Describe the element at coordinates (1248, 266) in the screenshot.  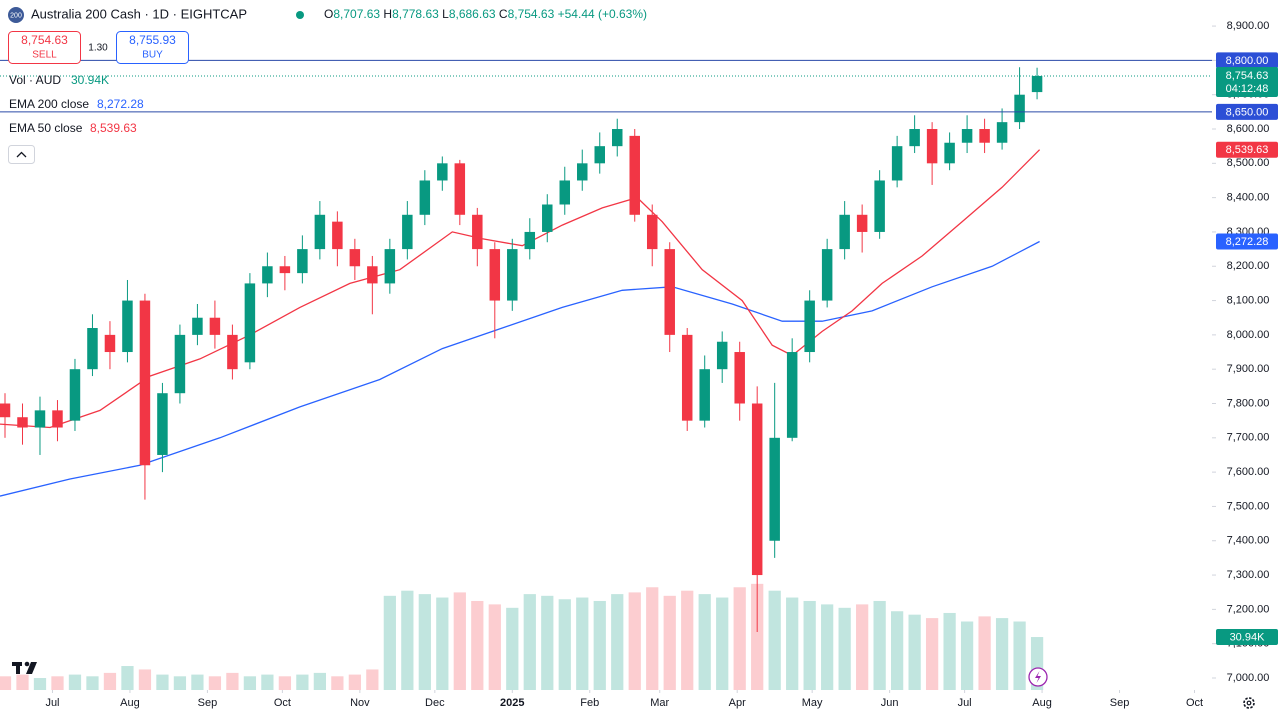
I see `y-tick-label: 8,200.00` at that location.